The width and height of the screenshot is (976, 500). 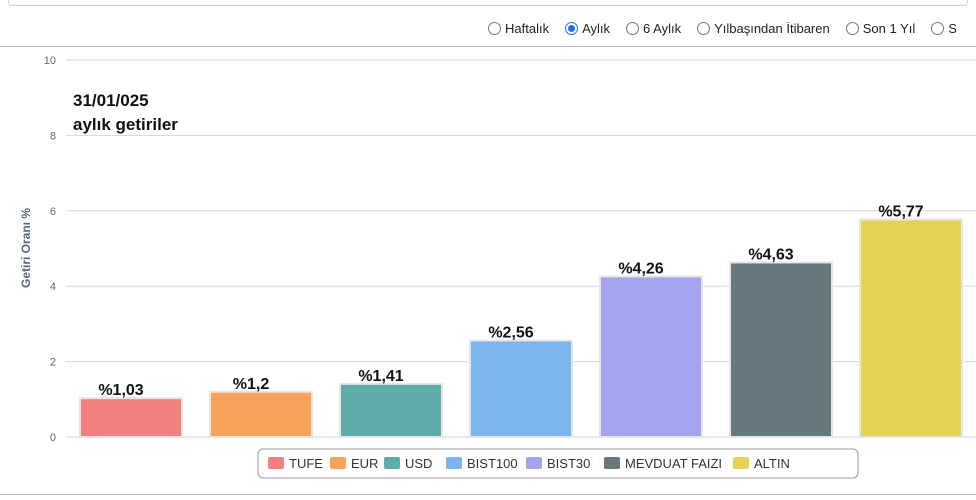 What do you see at coordinates (306, 463) in the screenshot?
I see `legend-label: TUFE` at bounding box center [306, 463].